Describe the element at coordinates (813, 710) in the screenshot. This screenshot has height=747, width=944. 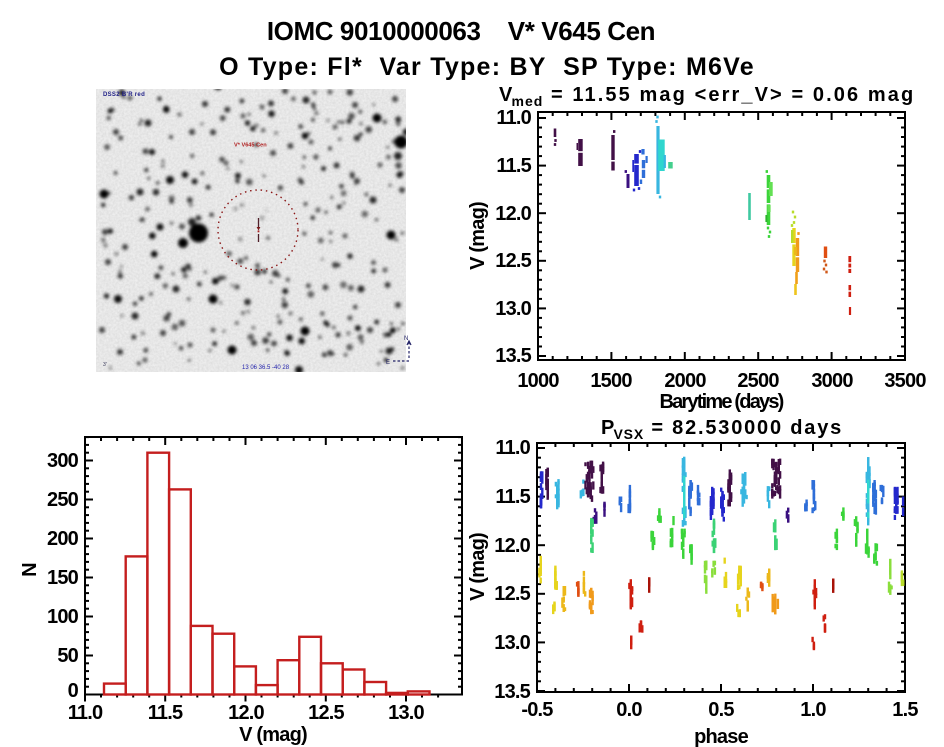
I see `svg-text: 1.0` at that location.